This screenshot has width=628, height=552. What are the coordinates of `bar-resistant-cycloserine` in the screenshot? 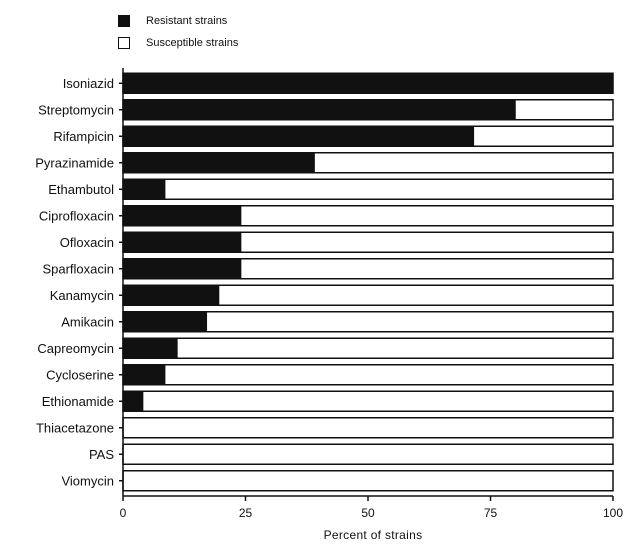 It's located at (144, 375).